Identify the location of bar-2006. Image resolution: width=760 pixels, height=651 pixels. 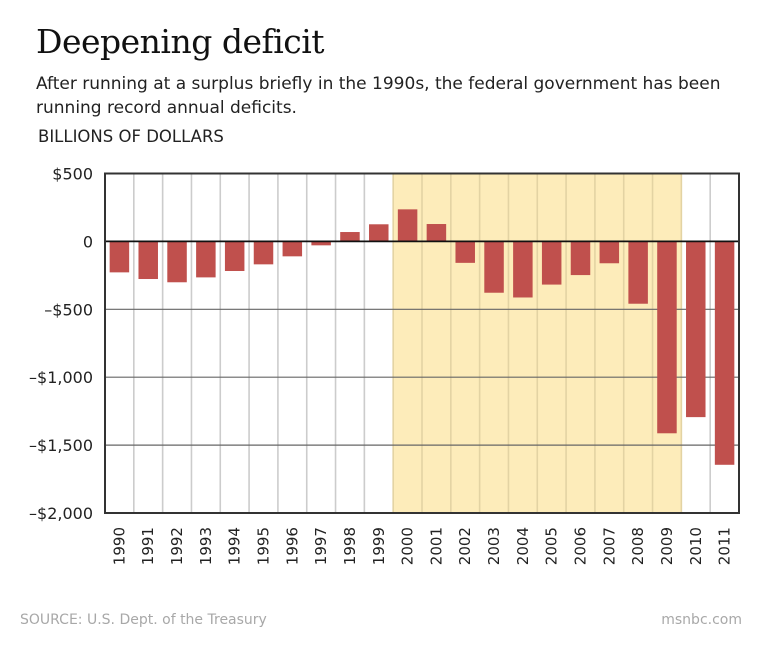
(580, 258).